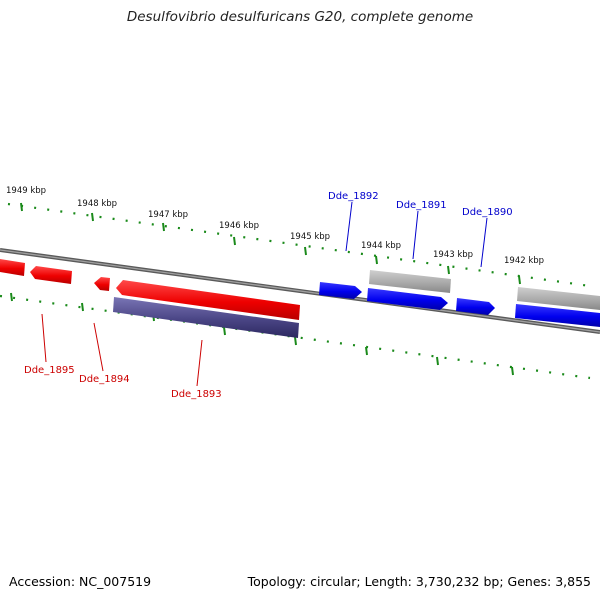 The image size is (600, 600). I want to click on kbp-label: 1947 kbp, so click(168, 215).